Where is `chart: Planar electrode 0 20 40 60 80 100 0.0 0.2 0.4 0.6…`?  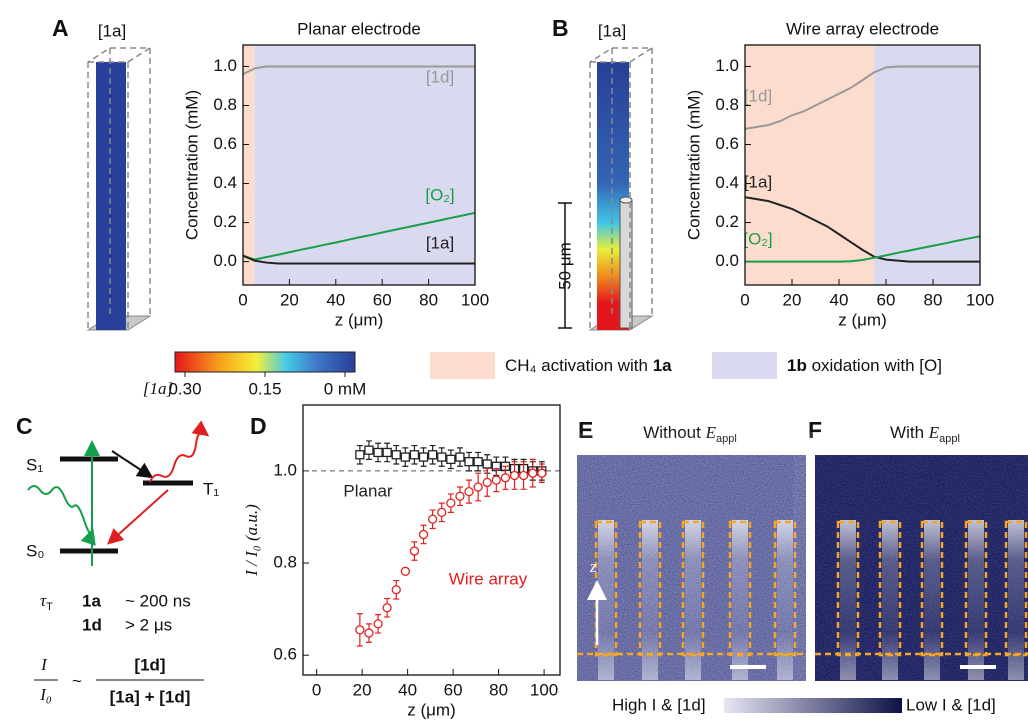
chart: Planar electrode 0 20 40 60 80 100 0.0 0.2 0.4 0.6… is located at coordinates (335, 174).